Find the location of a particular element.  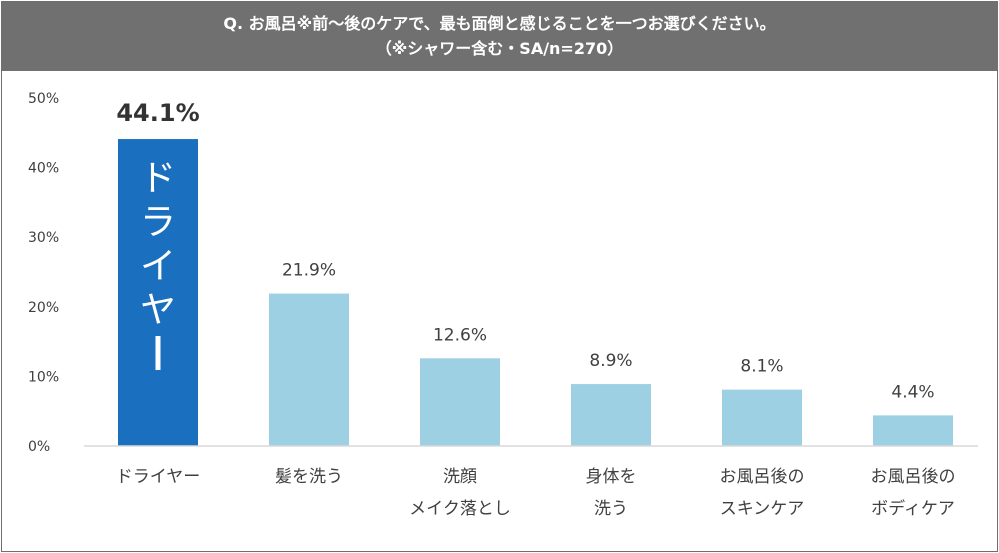

highlight-bar-char: イ is located at coordinates (158, 266).